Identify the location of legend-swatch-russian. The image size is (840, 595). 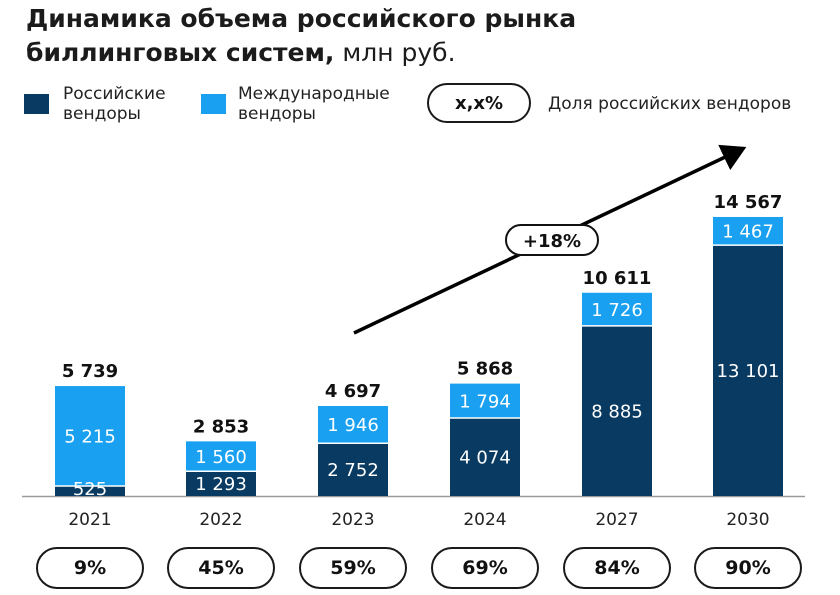
(36, 104).